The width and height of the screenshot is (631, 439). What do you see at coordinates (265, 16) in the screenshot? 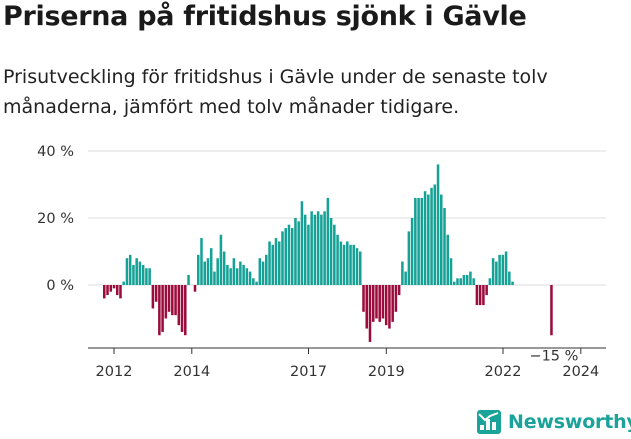
I see `page-title: Priserna på fritidshus sjönk i Gävle` at bounding box center [265, 16].